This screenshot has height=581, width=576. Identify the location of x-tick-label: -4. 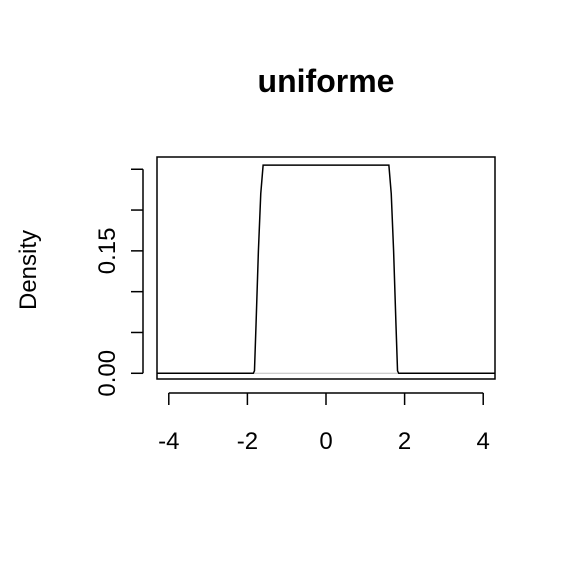
(168, 441).